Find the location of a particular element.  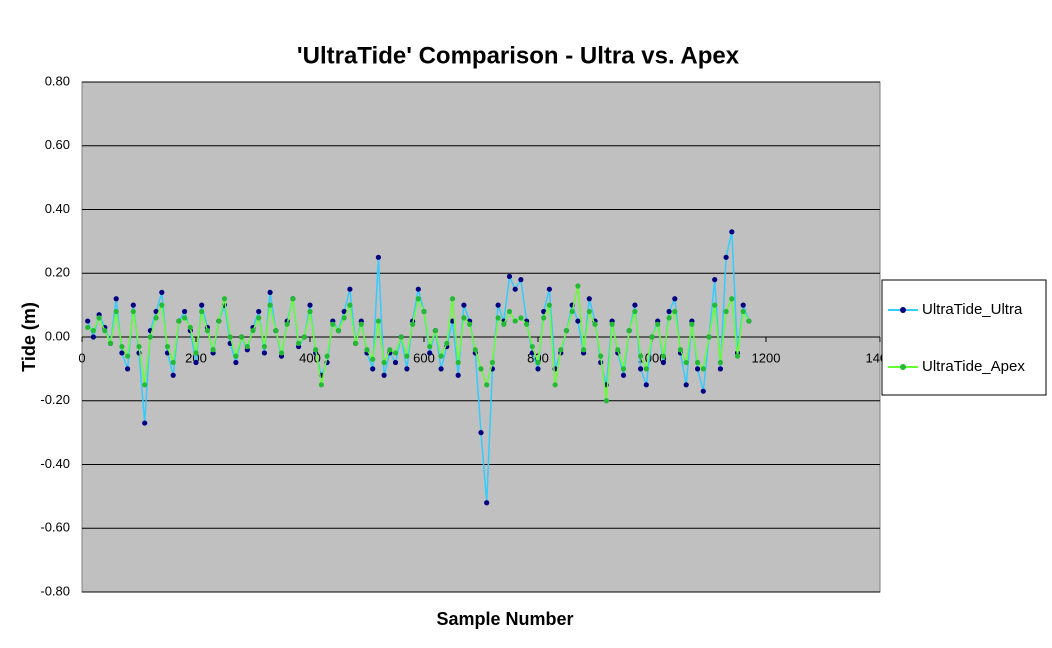

y-tick-label: 0.40 is located at coordinates (57, 208).